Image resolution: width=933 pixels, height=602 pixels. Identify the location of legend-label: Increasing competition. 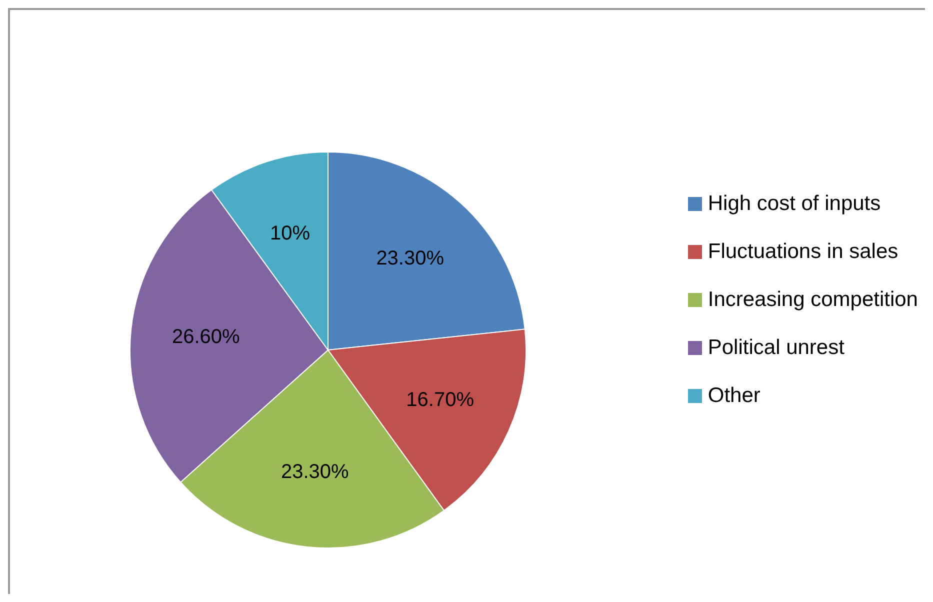
(813, 300).